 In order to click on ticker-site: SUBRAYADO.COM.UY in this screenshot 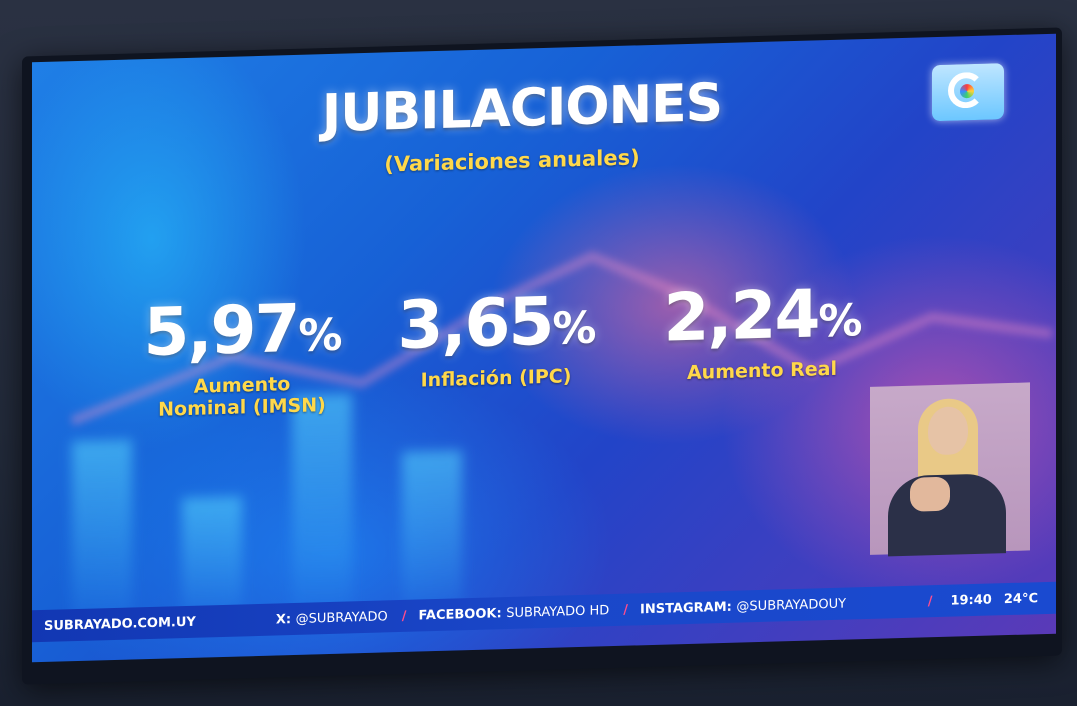, I will do `click(120, 624)`.